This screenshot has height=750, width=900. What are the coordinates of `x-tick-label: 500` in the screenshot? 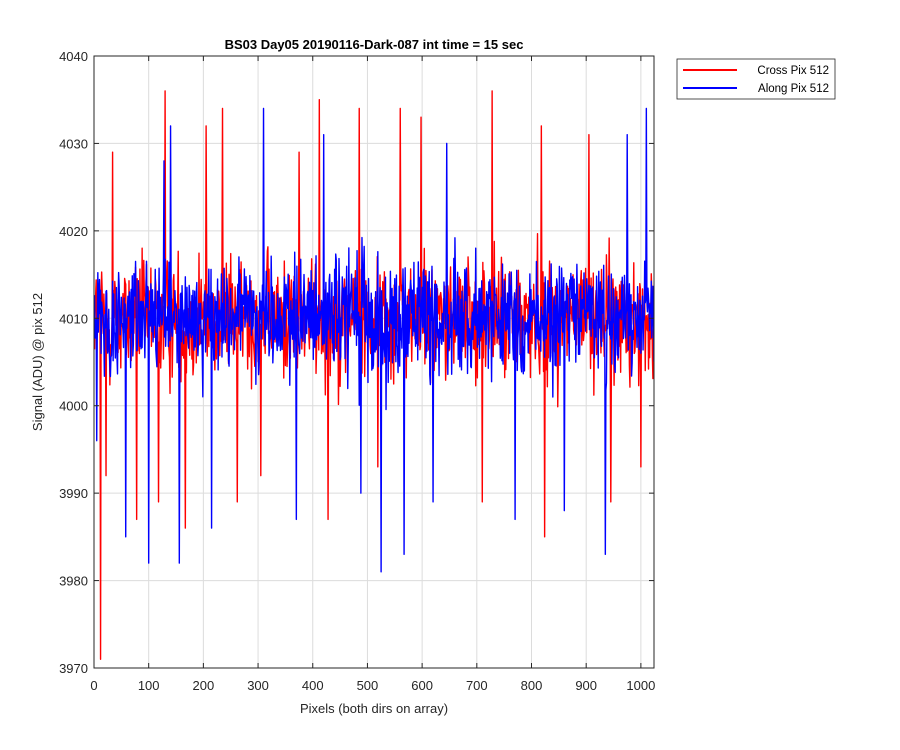 It's located at (368, 685).